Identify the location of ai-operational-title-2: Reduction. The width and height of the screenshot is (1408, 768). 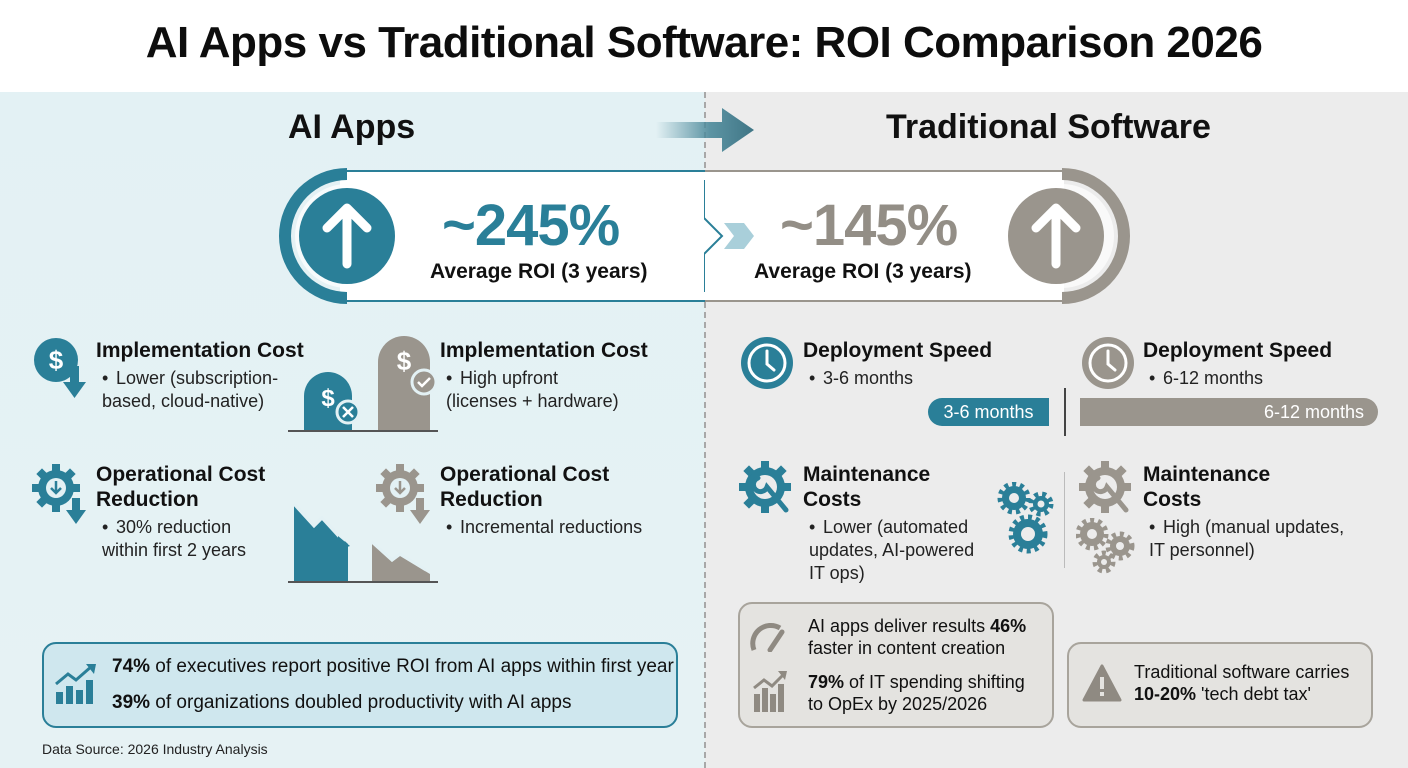
(147, 499).